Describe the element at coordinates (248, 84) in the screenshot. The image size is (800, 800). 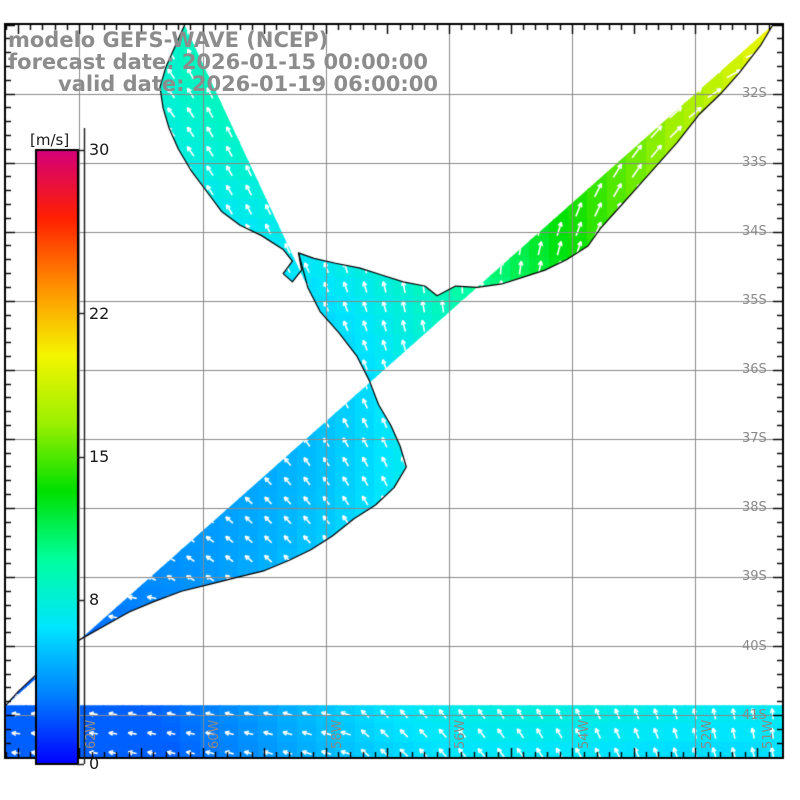
I see `valid-date-label: valid date: 2026-01-19 06:00:00` at that location.